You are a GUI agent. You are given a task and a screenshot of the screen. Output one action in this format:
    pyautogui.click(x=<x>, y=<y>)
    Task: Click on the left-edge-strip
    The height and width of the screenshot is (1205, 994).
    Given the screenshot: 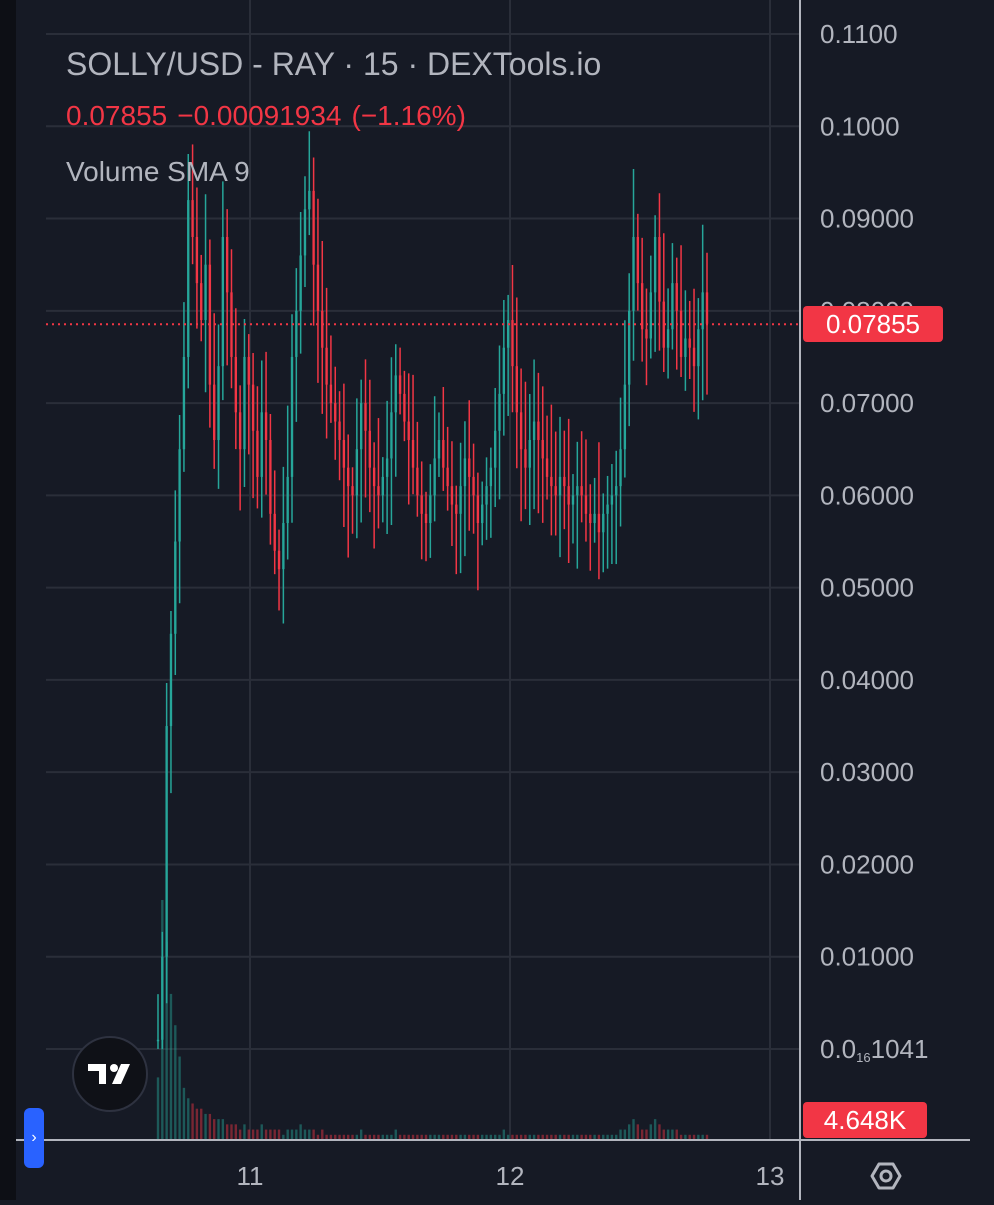 What is the action you would take?
    pyautogui.click(x=8, y=600)
    